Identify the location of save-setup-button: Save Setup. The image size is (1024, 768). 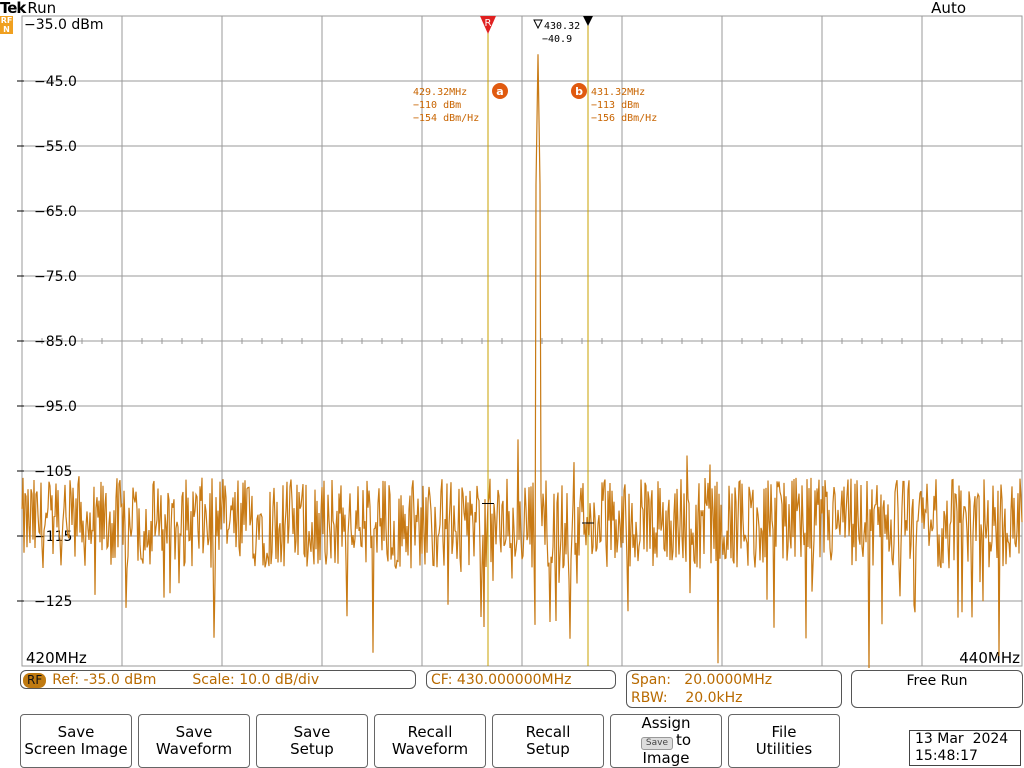
(312, 741).